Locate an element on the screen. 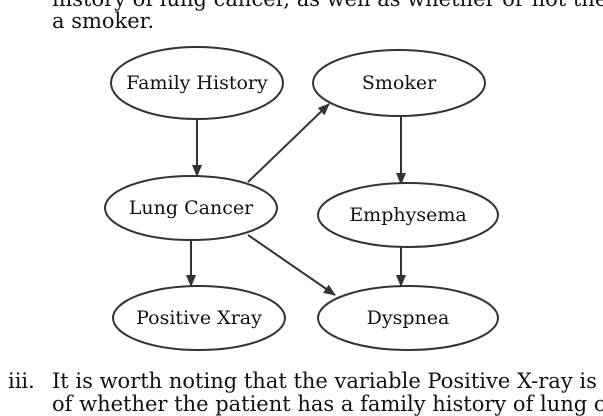 The height and width of the screenshot is (416, 603). node-label-family-history: Family History is located at coordinates (197, 83).